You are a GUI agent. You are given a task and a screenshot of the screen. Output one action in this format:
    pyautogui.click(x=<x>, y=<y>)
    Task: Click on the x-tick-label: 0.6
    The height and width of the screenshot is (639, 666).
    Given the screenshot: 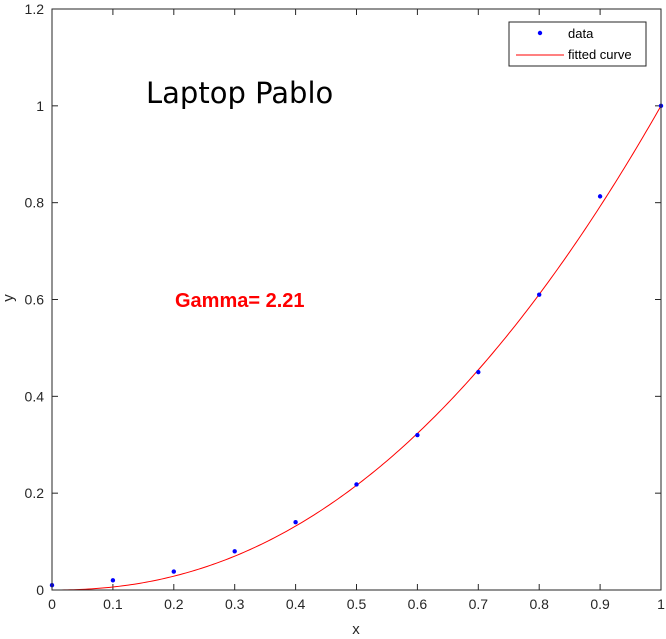 What is the action you would take?
    pyautogui.click(x=418, y=604)
    